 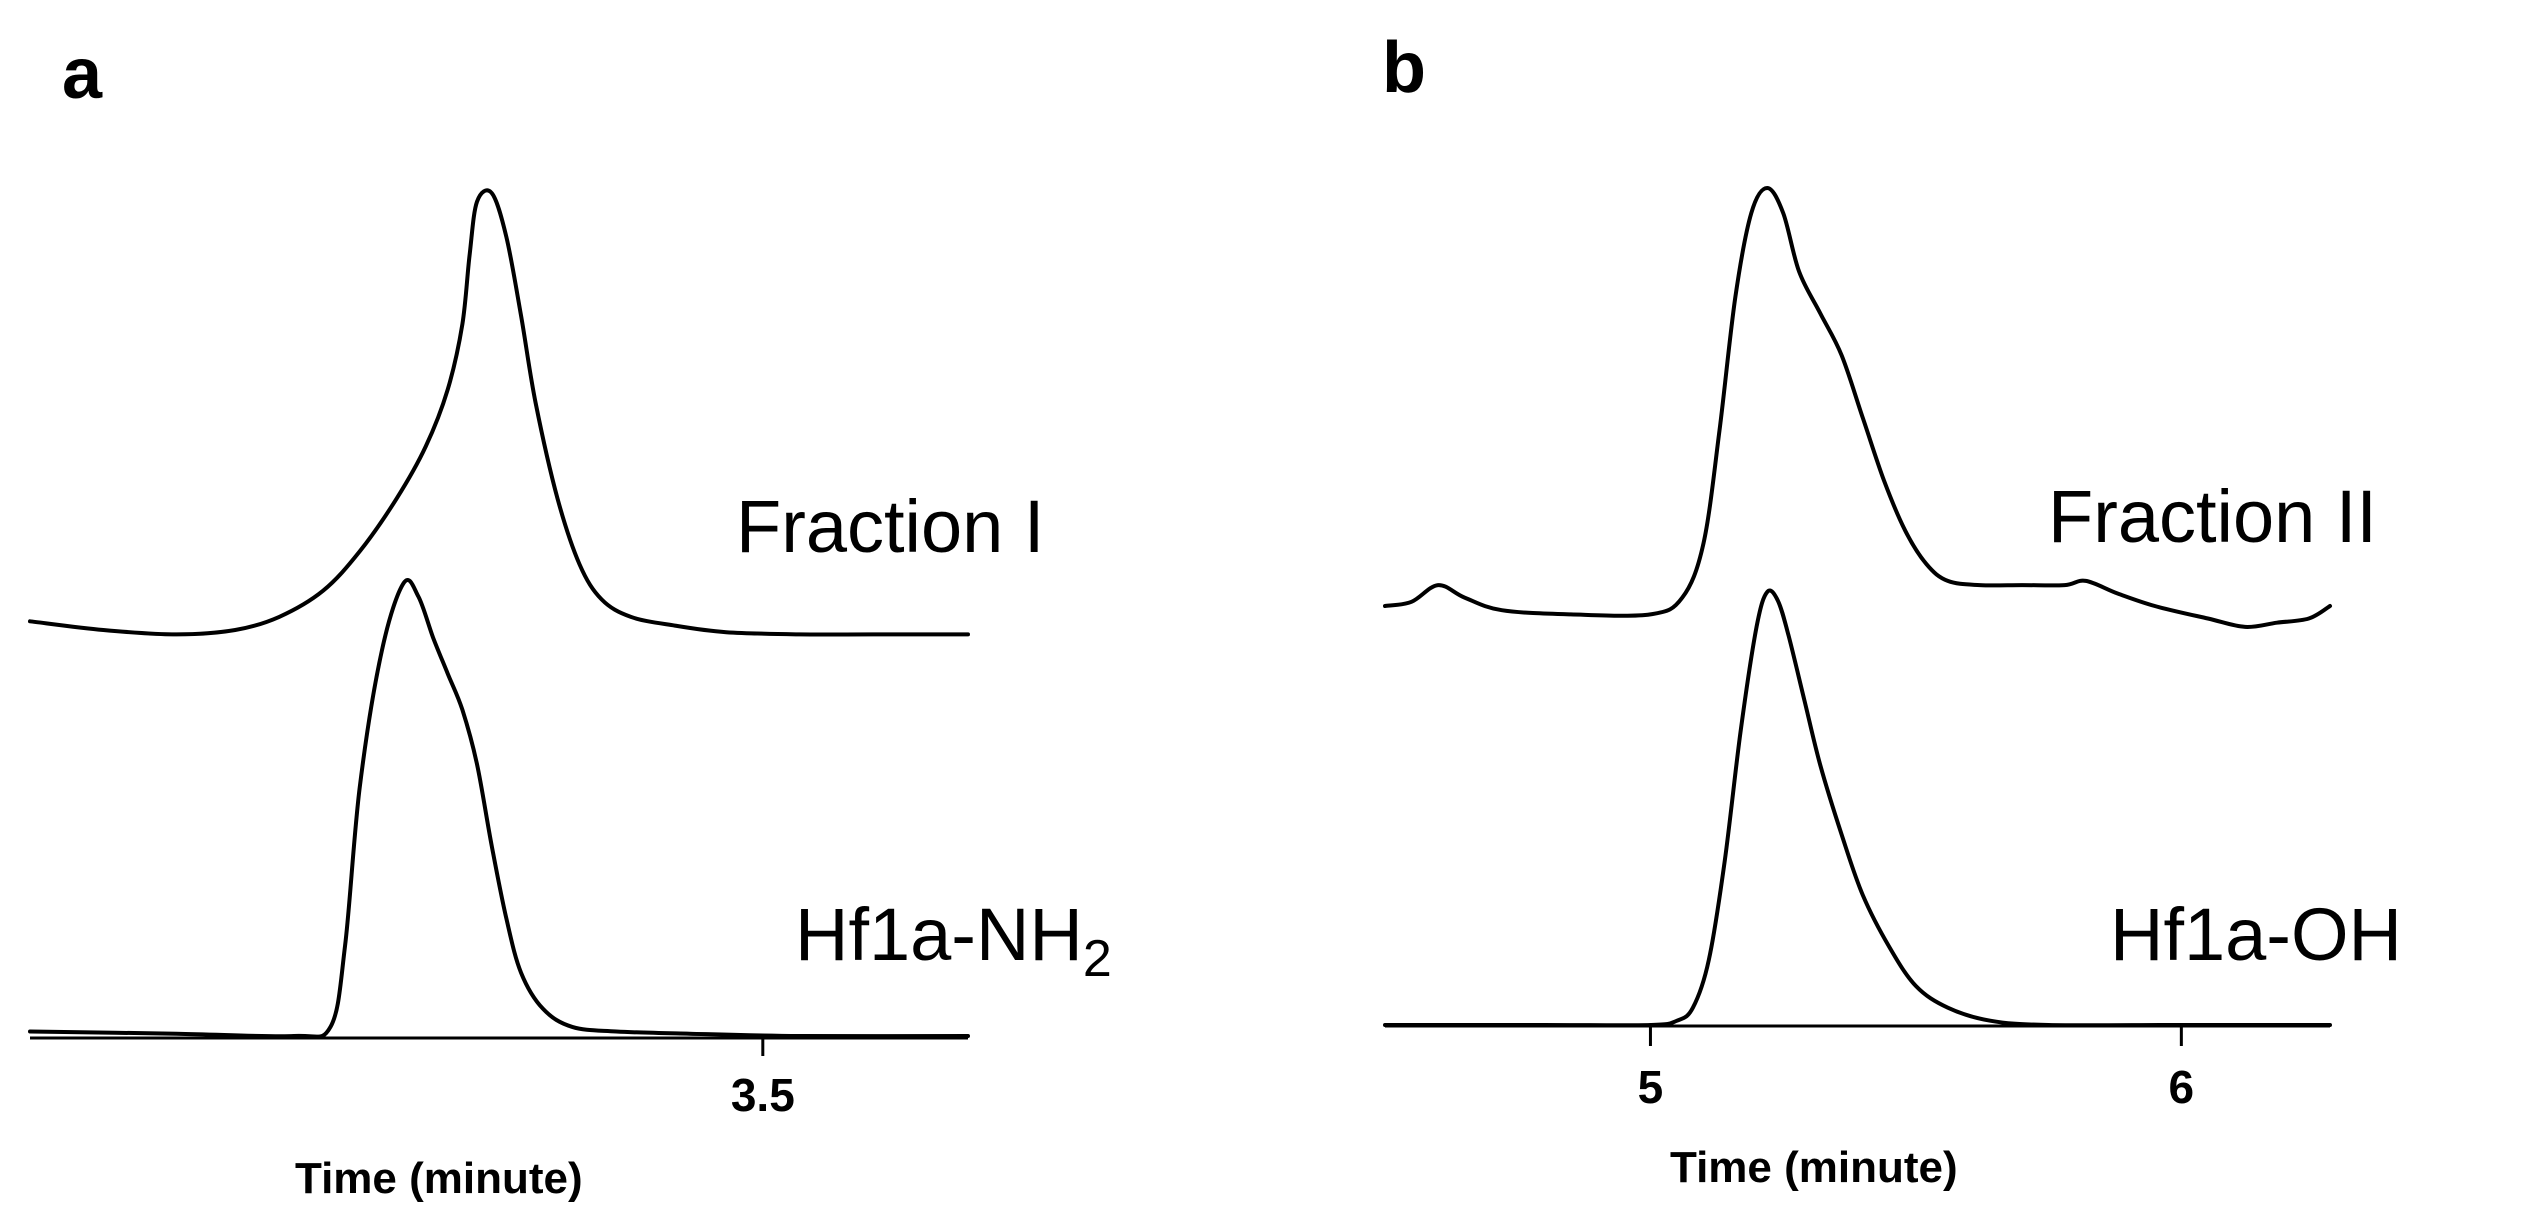 I want to click on panel-b-letter: b, so click(x=1404, y=68).